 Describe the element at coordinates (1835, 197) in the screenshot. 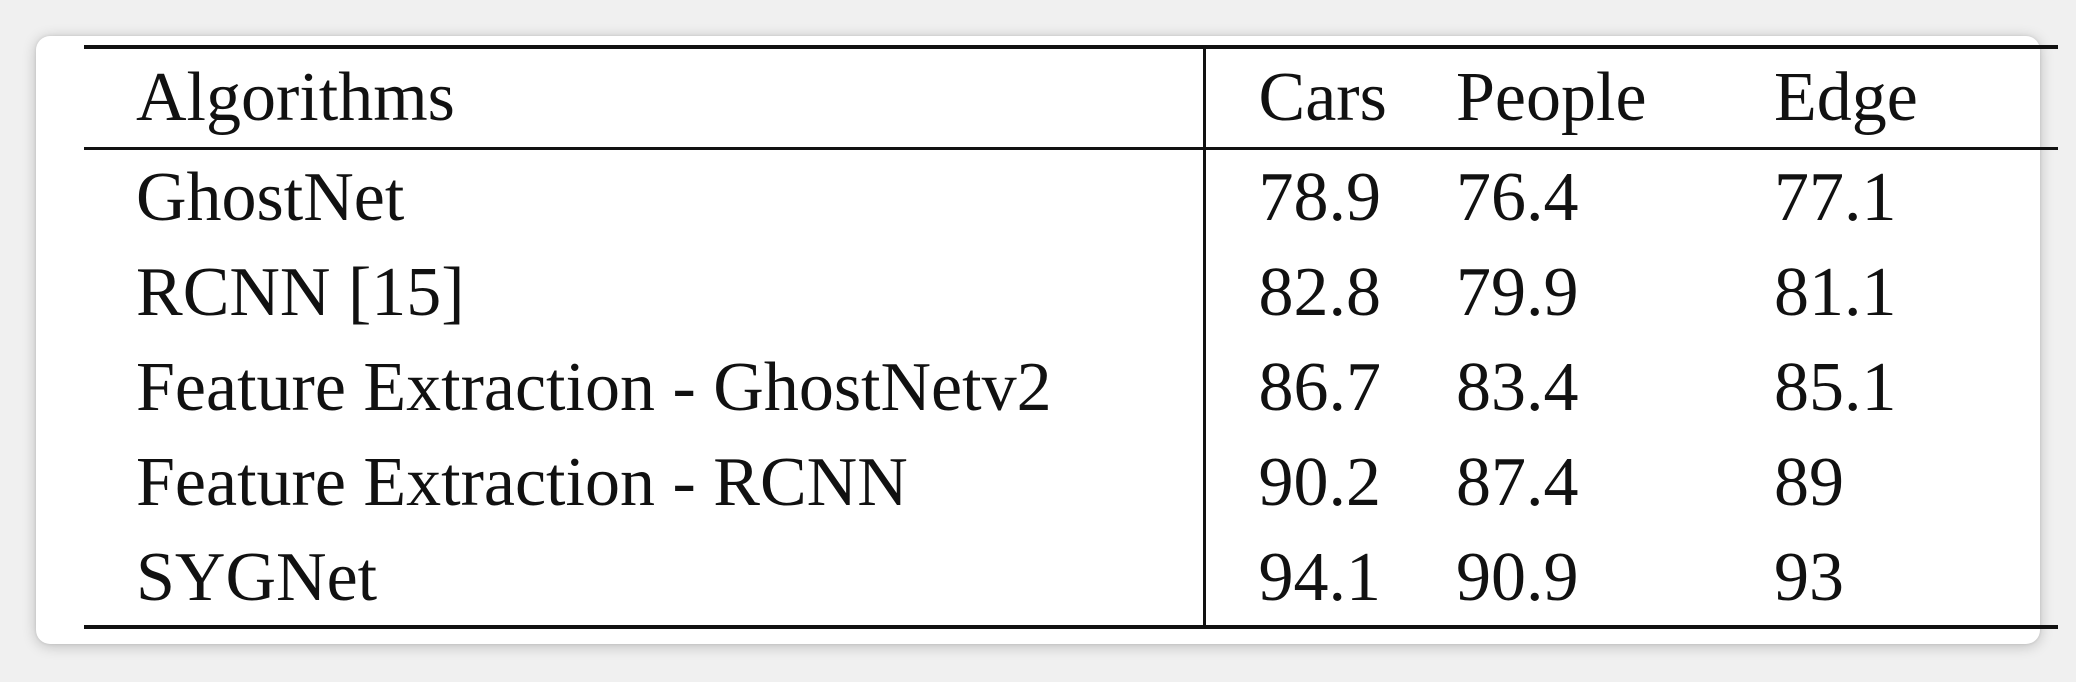

I see `edge-cell: 77.1` at that location.